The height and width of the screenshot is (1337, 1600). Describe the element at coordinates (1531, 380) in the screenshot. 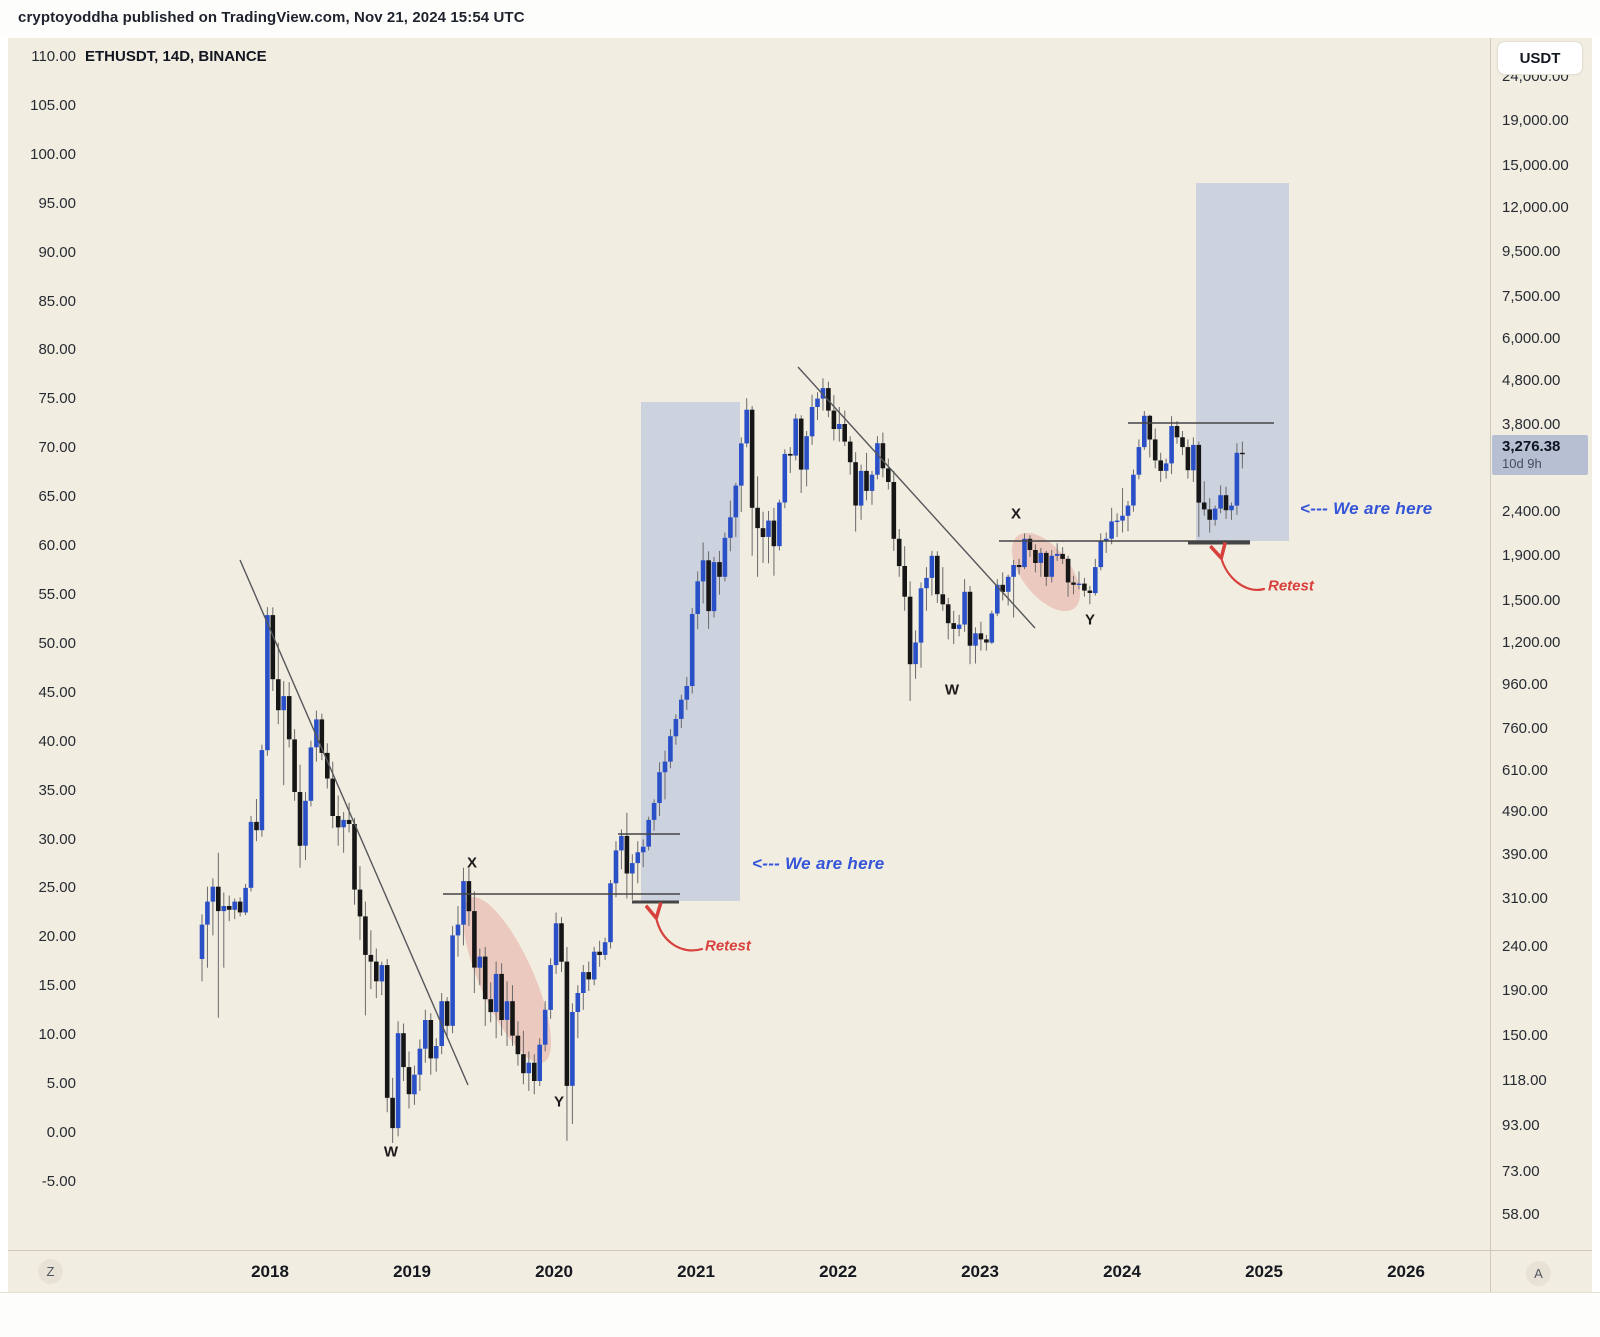

I see `right-axis-tick: 4,800.00` at that location.